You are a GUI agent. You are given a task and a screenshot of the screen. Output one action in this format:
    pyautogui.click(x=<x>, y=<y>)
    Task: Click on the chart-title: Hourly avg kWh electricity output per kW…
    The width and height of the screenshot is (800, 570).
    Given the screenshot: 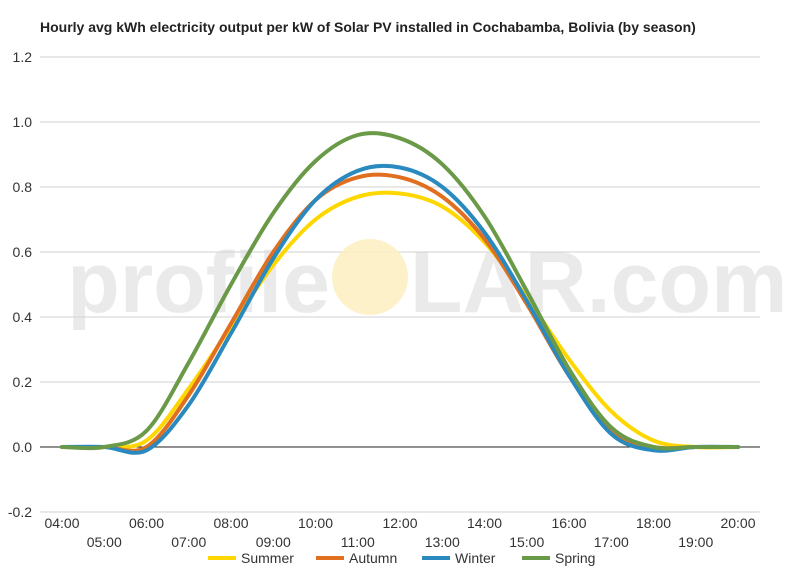 What is the action you would take?
    pyautogui.click(x=368, y=27)
    